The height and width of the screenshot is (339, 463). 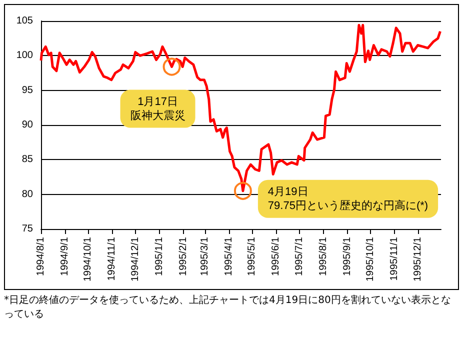 I want to click on x-tick-label: 1994/10/1, so click(x=88, y=259).